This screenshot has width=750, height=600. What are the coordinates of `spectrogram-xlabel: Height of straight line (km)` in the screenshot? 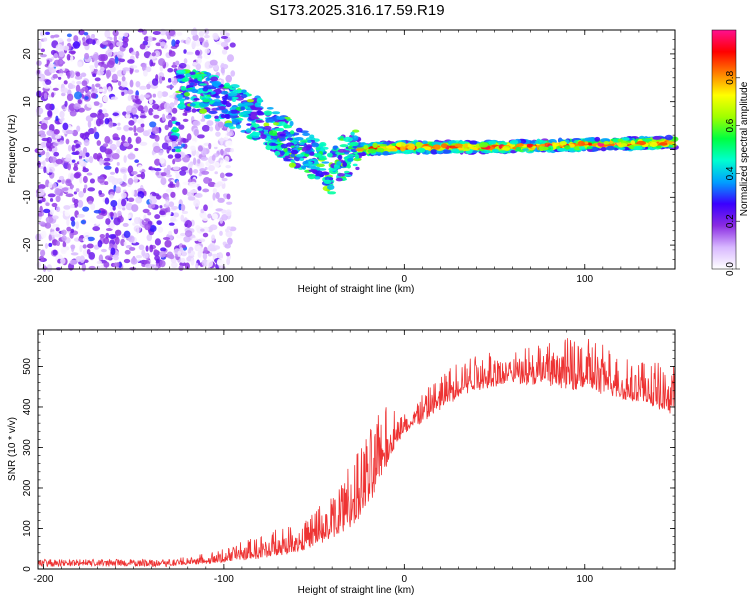 It's located at (356, 289).